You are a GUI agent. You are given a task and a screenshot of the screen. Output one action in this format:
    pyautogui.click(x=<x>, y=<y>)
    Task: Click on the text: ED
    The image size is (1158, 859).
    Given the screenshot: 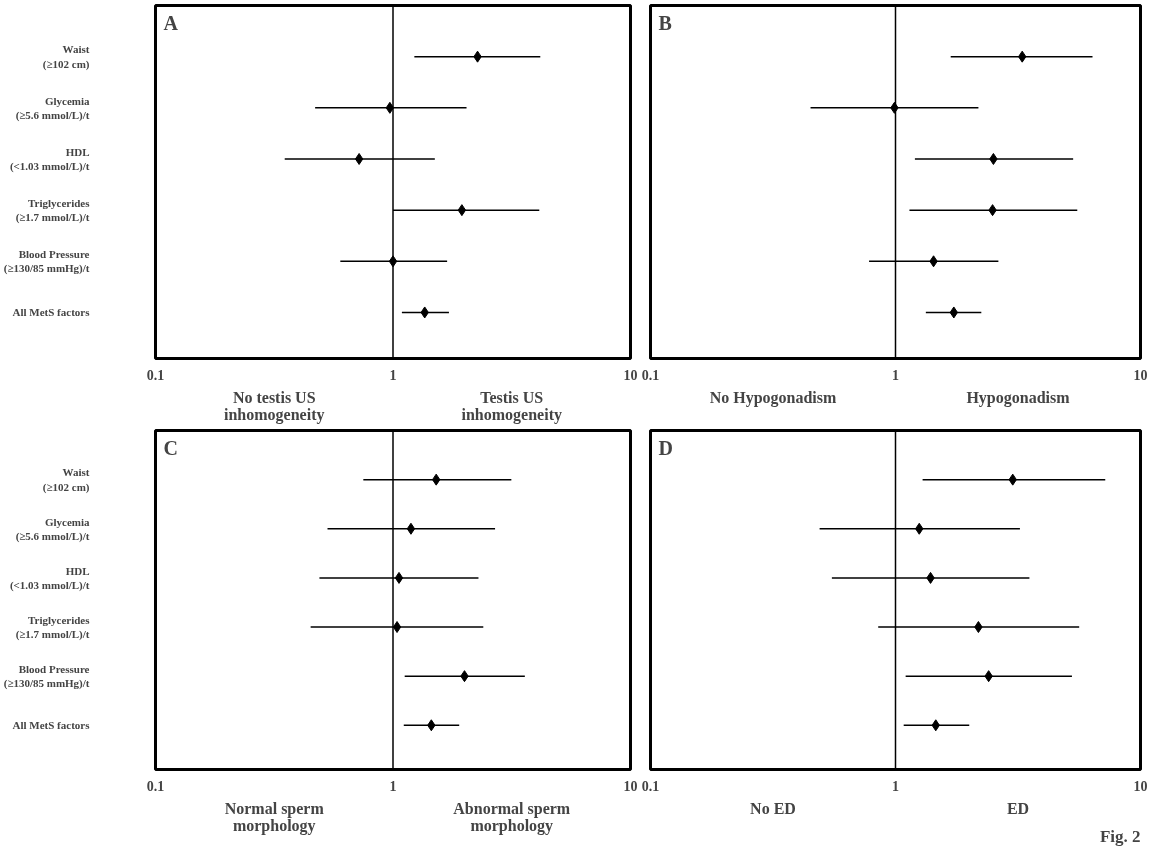 What is the action you would take?
    pyautogui.click(x=1018, y=808)
    